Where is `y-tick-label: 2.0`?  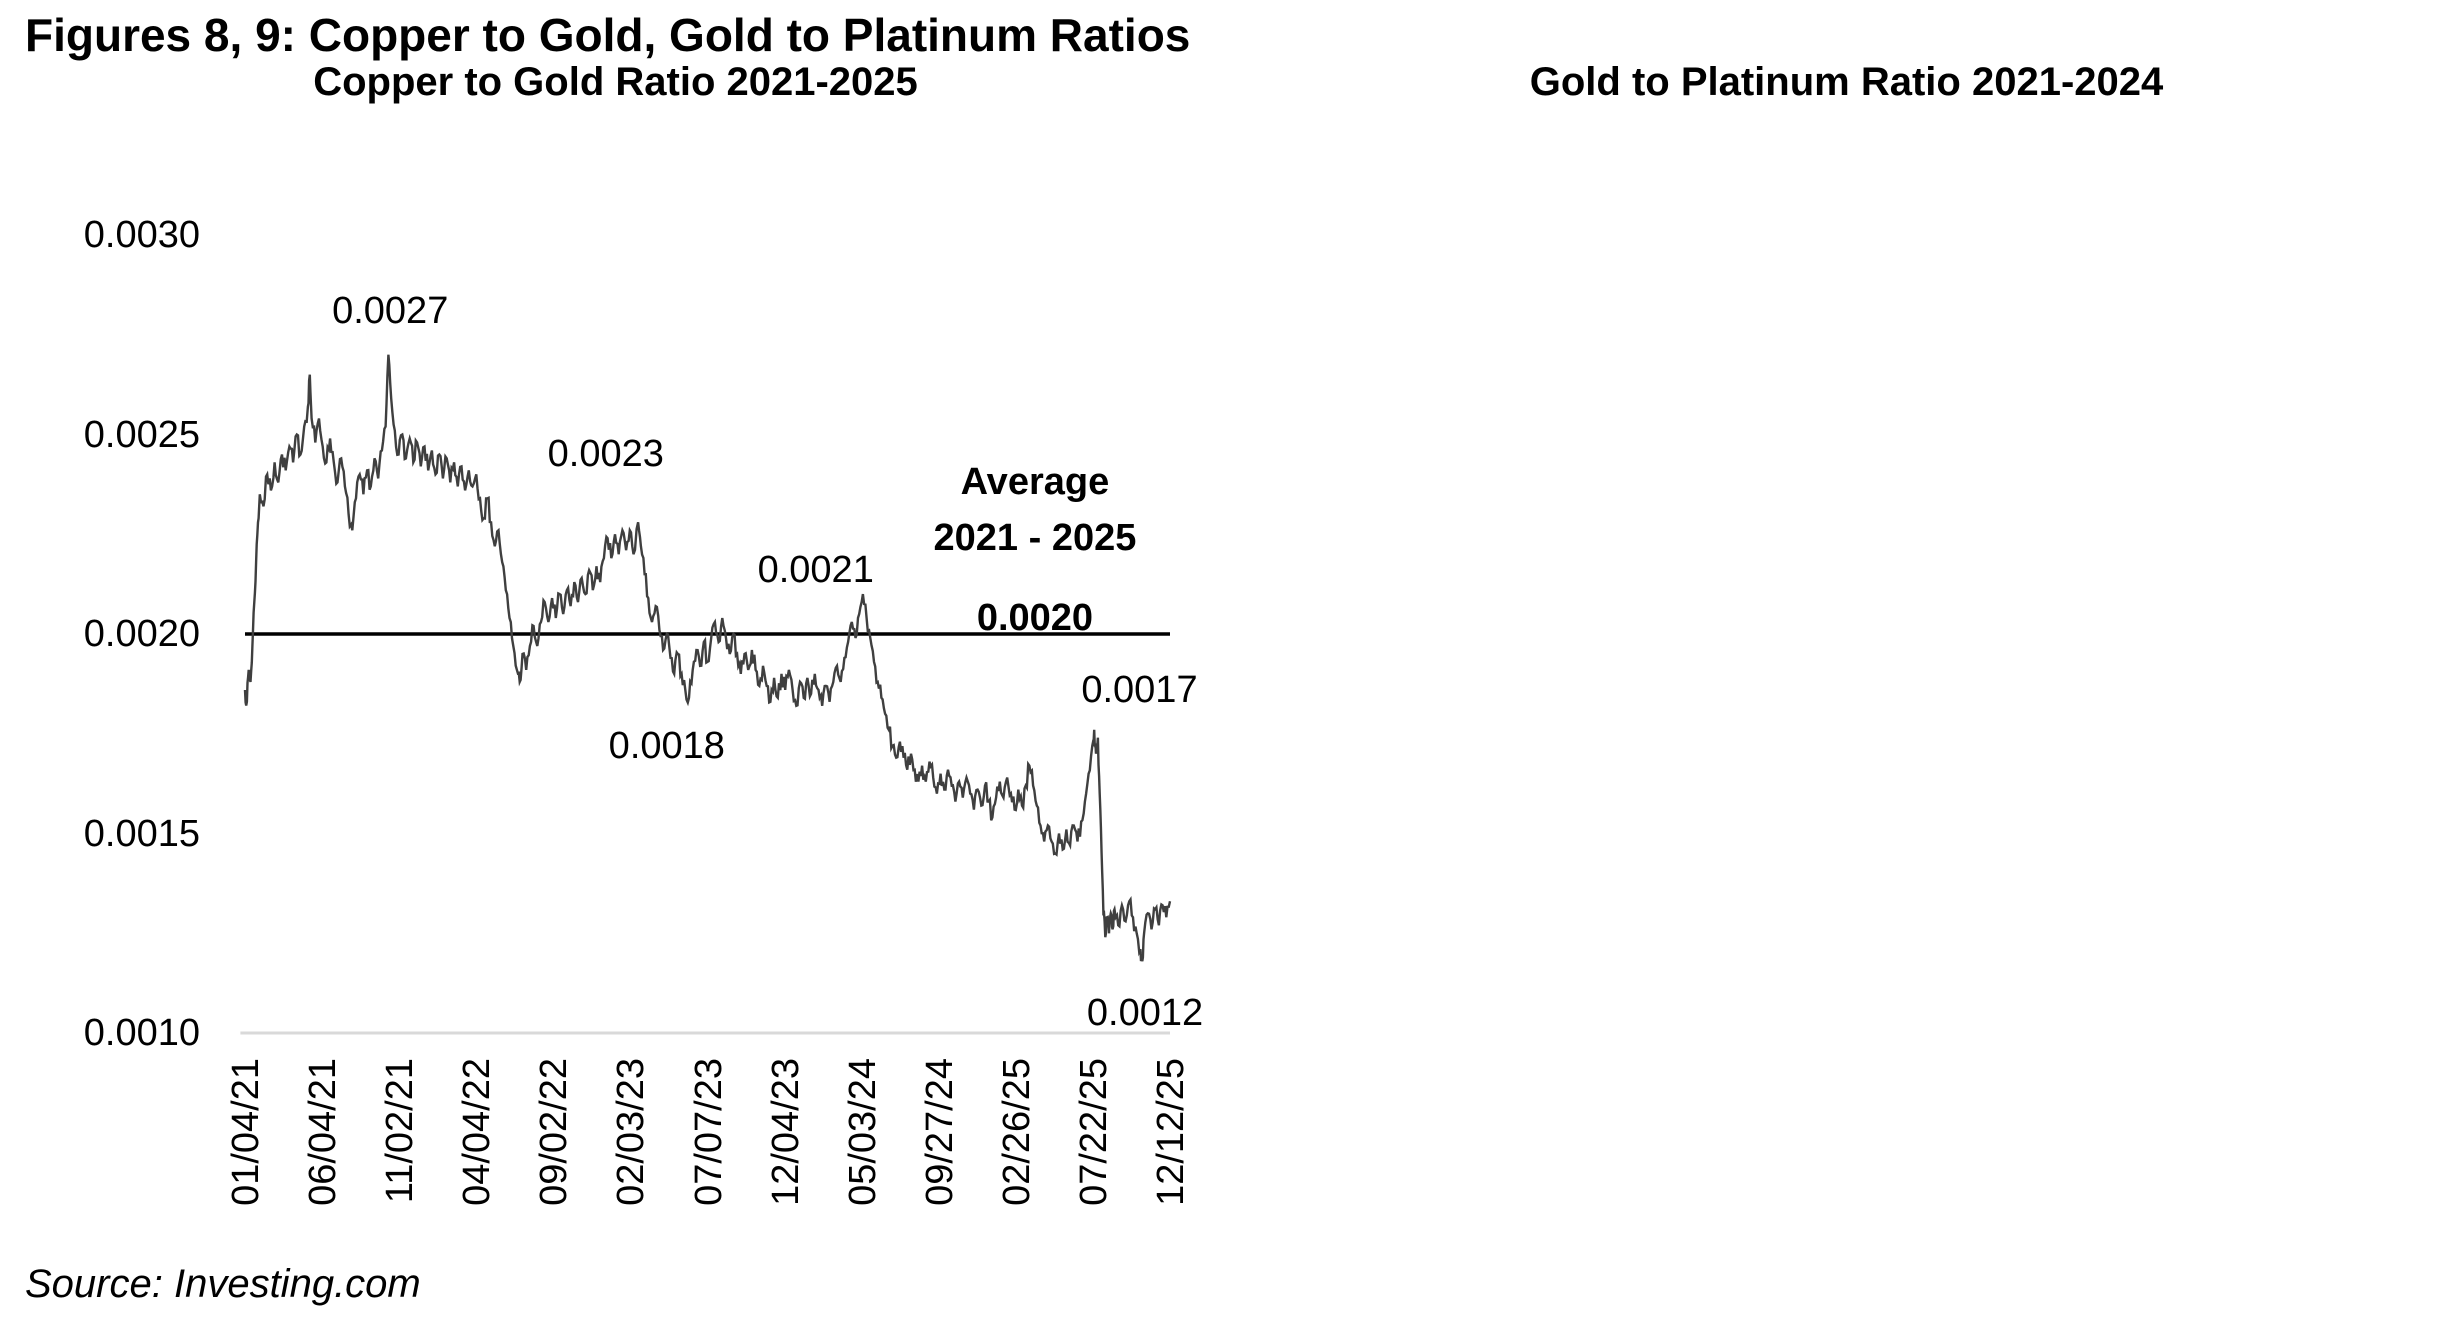
y-tick-label: 2.0 is located at coordinates (2352, 749).